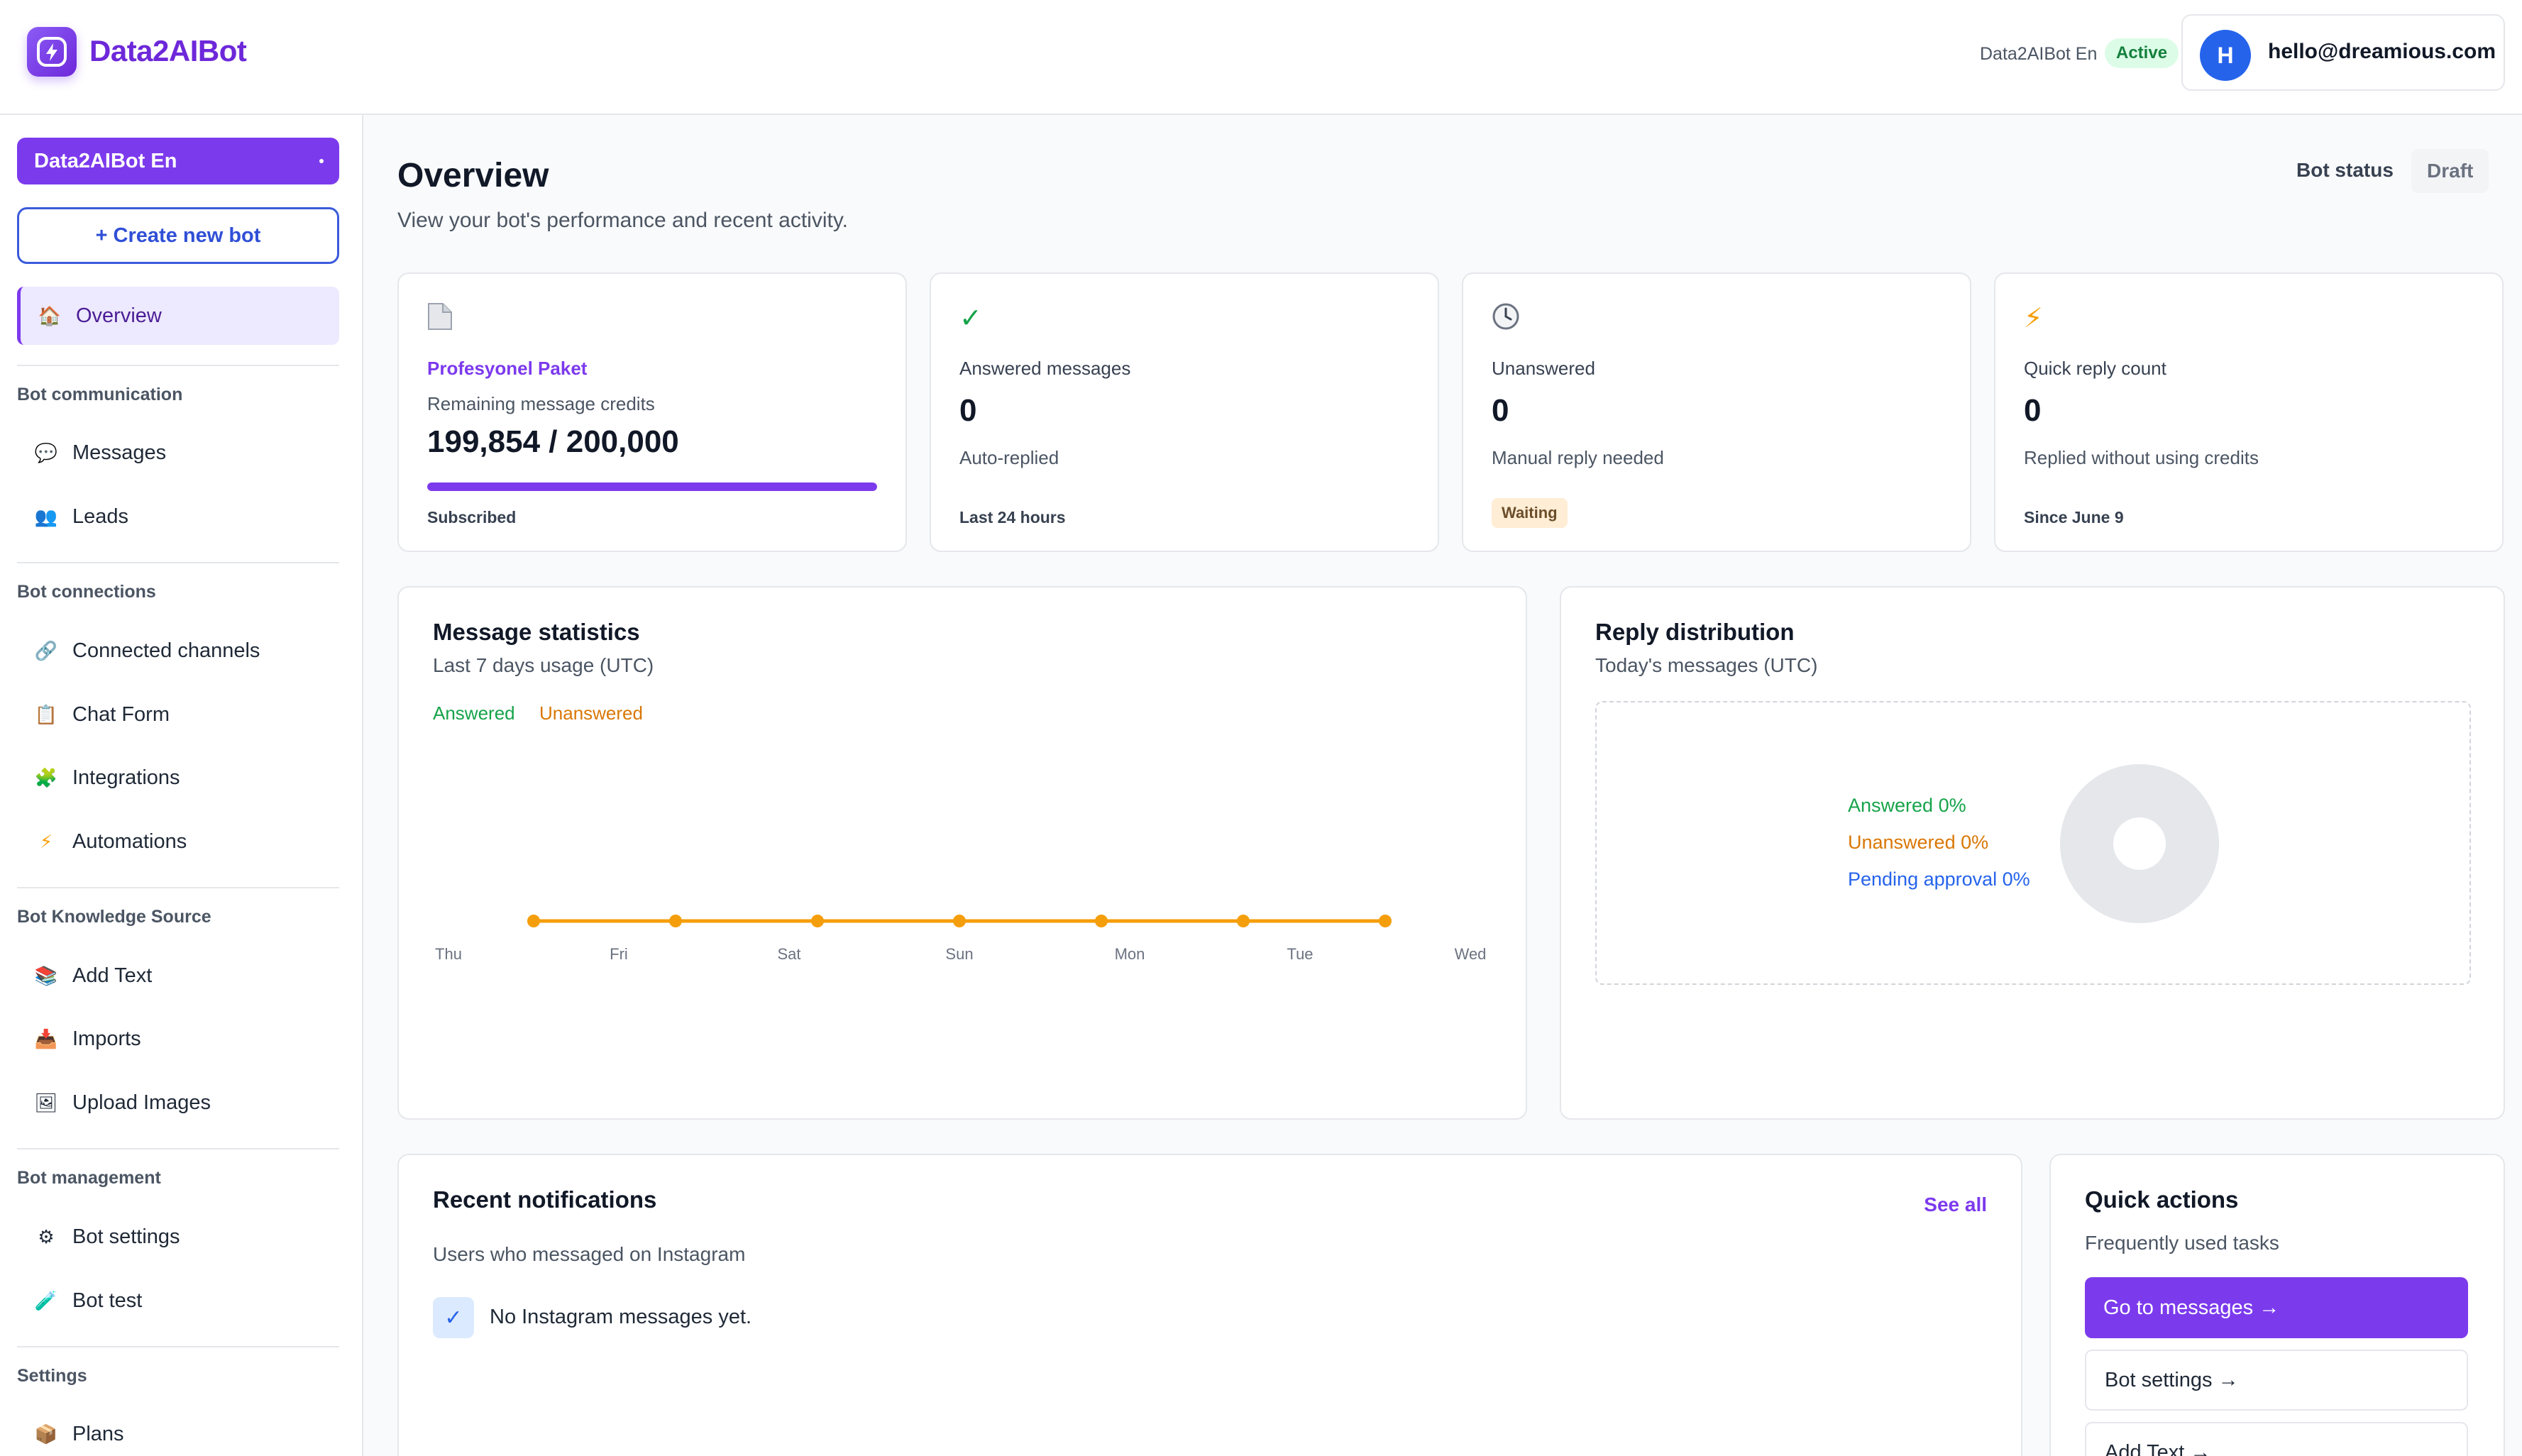 Image resolution: width=2522 pixels, height=1456 pixels. What do you see at coordinates (788, 954) in the screenshot?
I see `x-tick-label: Sat` at bounding box center [788, 954].